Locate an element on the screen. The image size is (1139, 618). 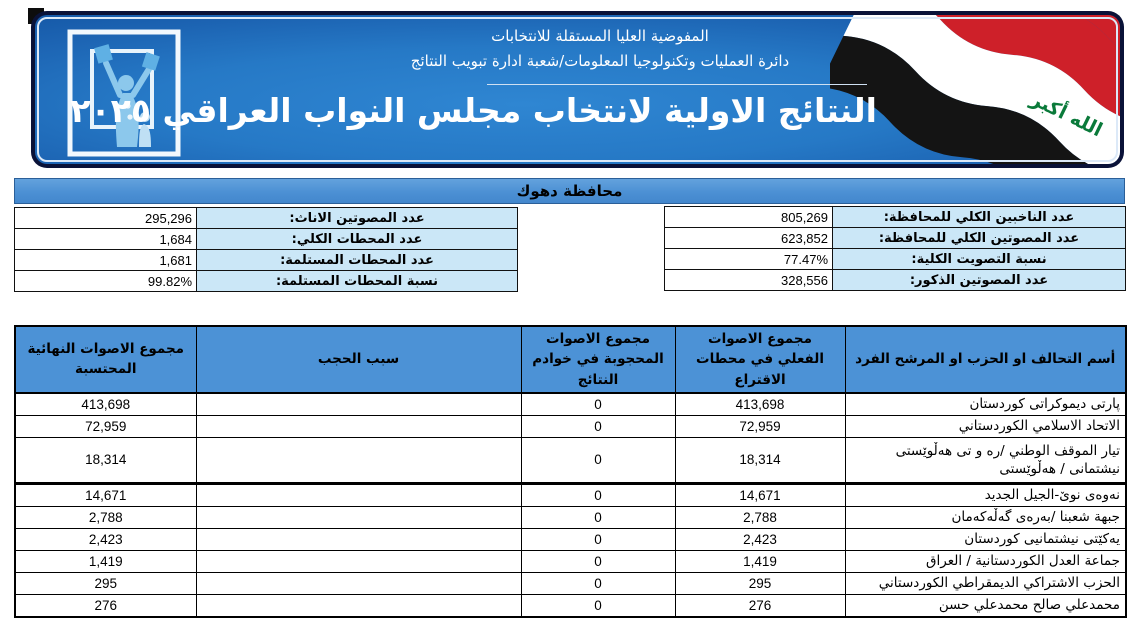
party-name: محمدعلي صالح محمدعلي حسن is located at coordinates (985, 605).